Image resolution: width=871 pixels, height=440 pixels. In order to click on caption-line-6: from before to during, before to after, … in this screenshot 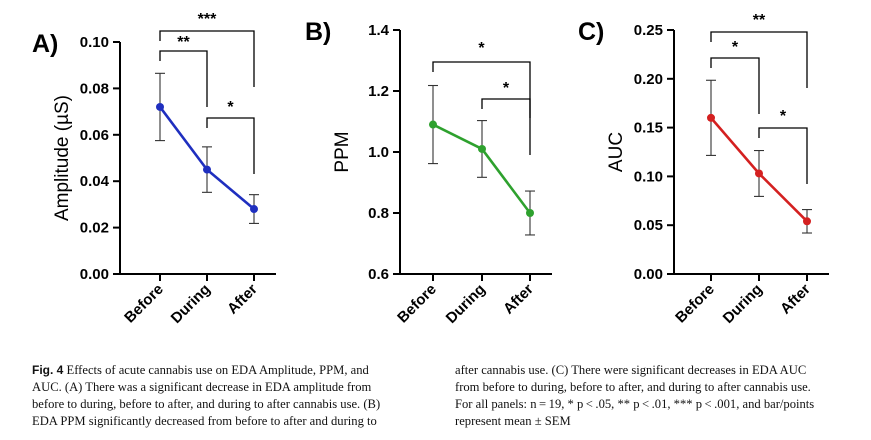, I will do `click(633, 387)`.